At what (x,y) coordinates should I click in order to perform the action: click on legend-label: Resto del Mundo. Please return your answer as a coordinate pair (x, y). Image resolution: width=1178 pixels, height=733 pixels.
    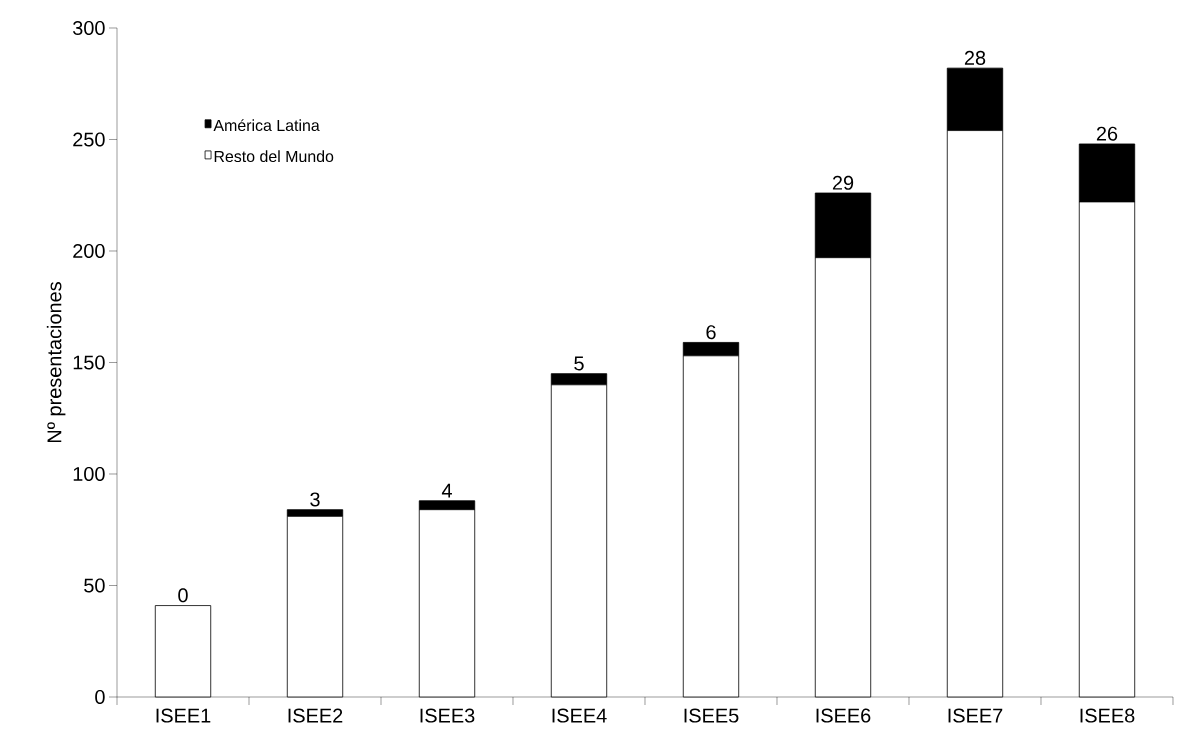
    Looking at the image, I should click on (274, 156).